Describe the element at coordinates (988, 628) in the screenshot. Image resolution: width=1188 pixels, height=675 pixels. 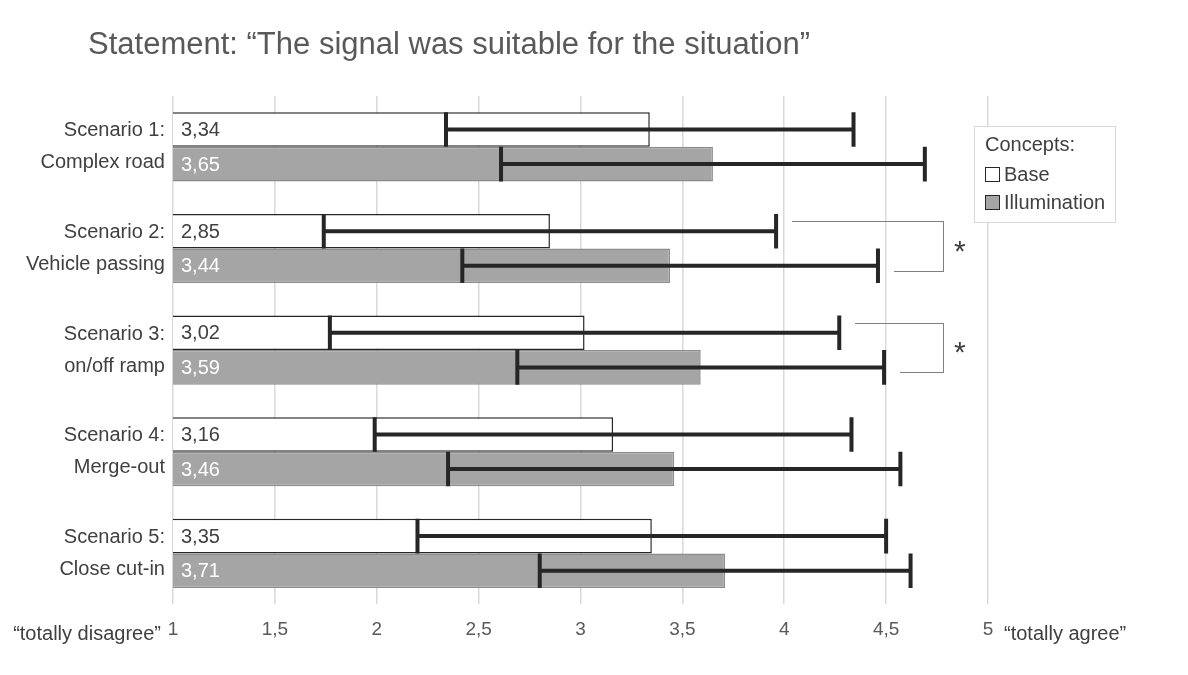
I see `x-tick-label: 5` at that location.